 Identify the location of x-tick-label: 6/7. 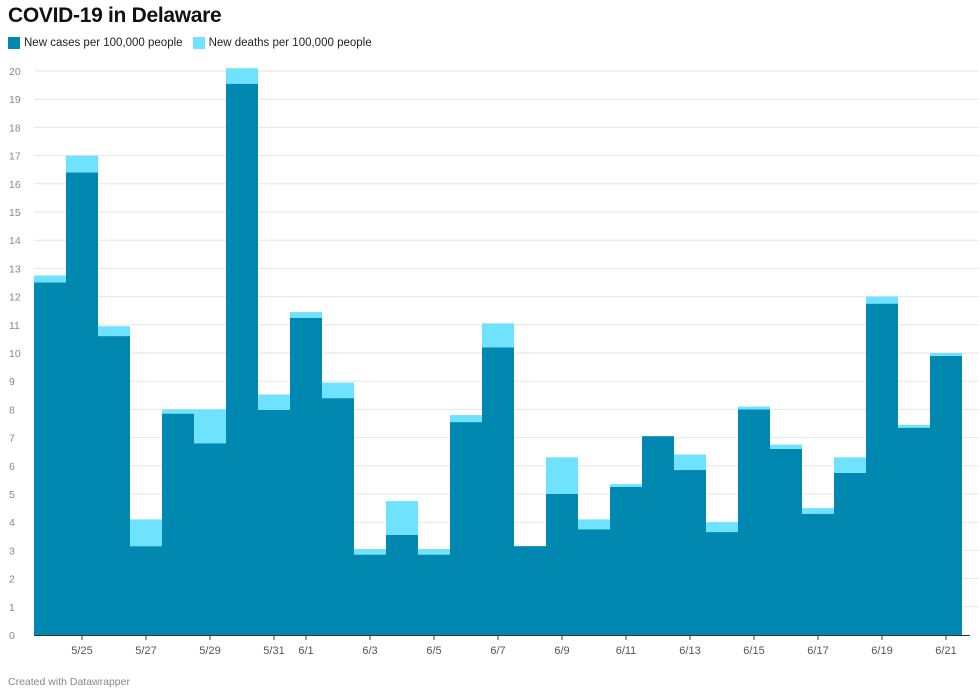
(497, 651).